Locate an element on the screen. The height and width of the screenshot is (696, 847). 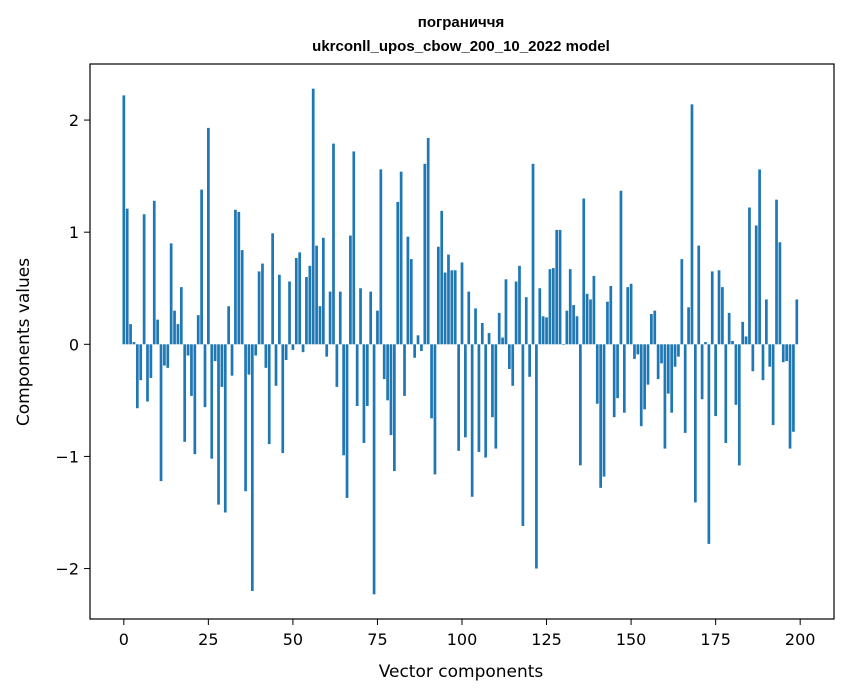
x-tick-label: 200 is located at coordinates (800, 639).